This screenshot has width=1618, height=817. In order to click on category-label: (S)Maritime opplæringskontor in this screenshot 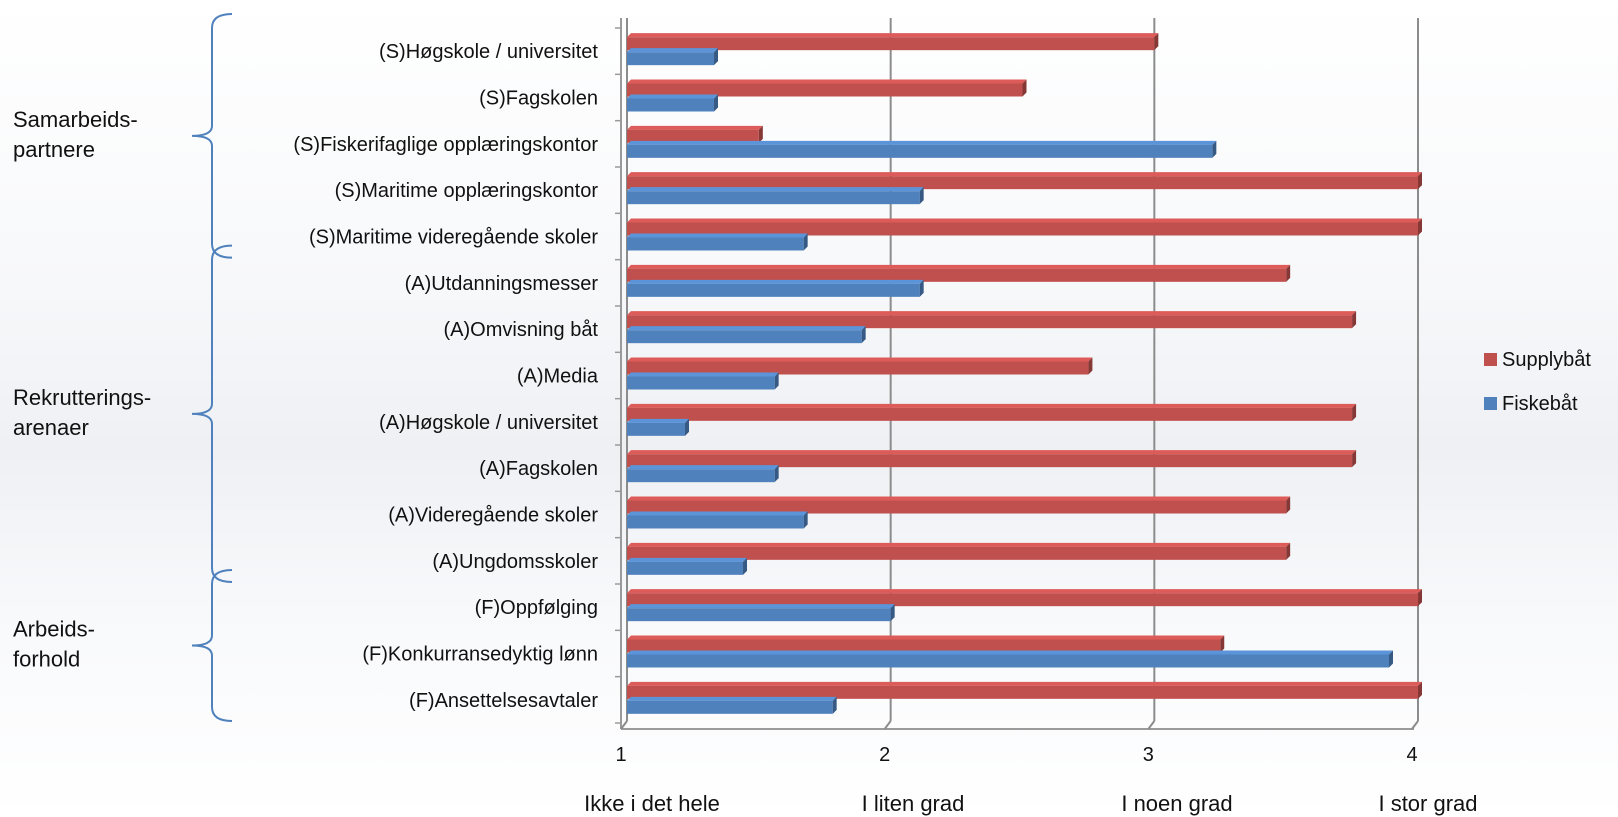, I will do `click(467, 191)`.